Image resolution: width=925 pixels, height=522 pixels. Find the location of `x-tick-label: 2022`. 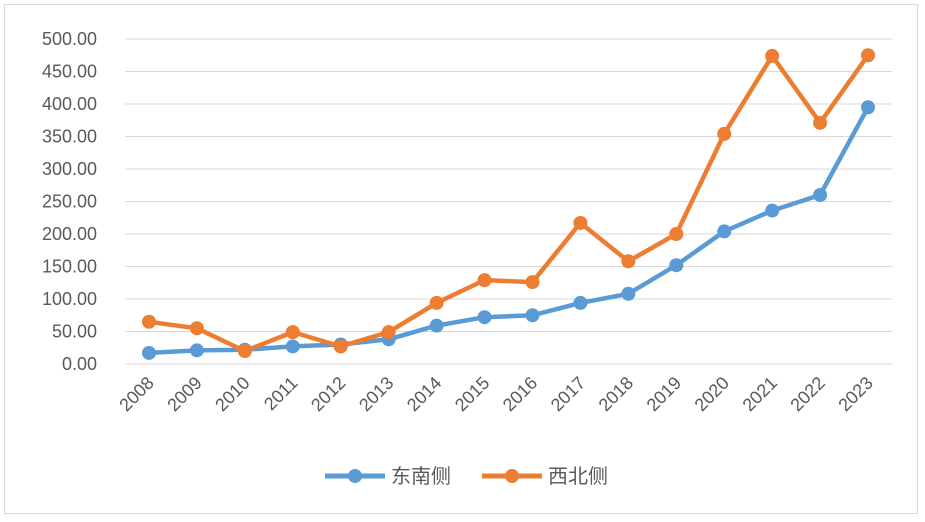

x-tick-label: 2022 is located at coordinates (807, 394).